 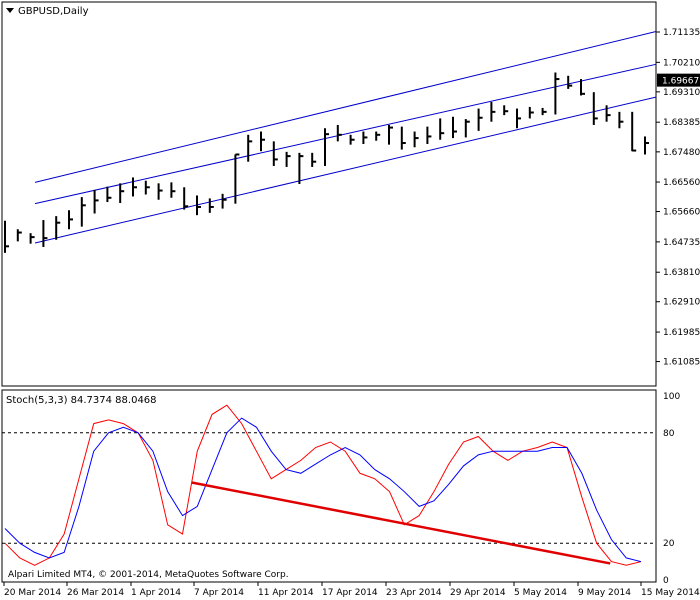 I want to click on current-price-label: 1.69667, so click(x=680, y=82).